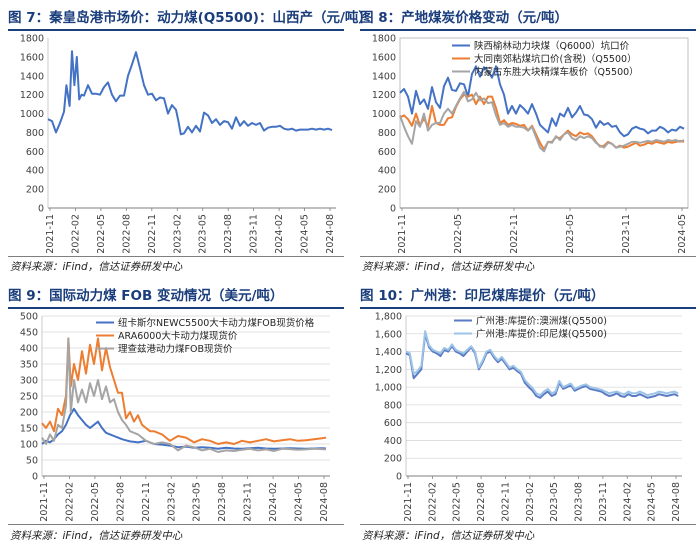 The image size is (700, 551). Describe the element at coordinates (464, 18) in the screenshot. I see `chart-title: 图 8：产地煤炭价格变动（元/吨）` at that location.